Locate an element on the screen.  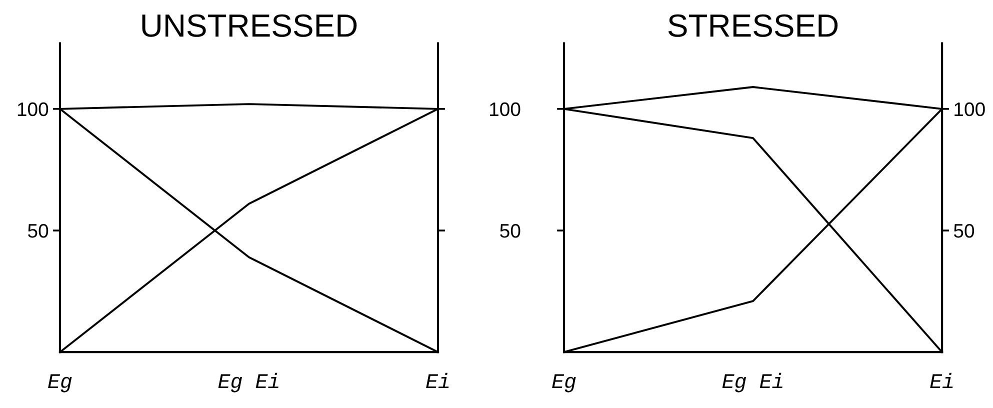
chart-title: UNSTRESSED is located at coordinates (249, 25).